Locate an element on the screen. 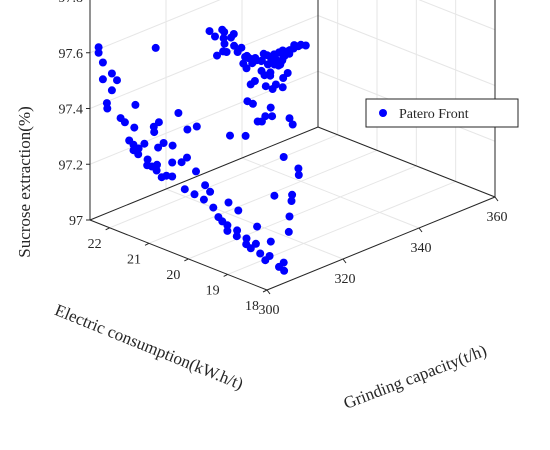  grid-line-x-floor is located at coordinates (330, 193).